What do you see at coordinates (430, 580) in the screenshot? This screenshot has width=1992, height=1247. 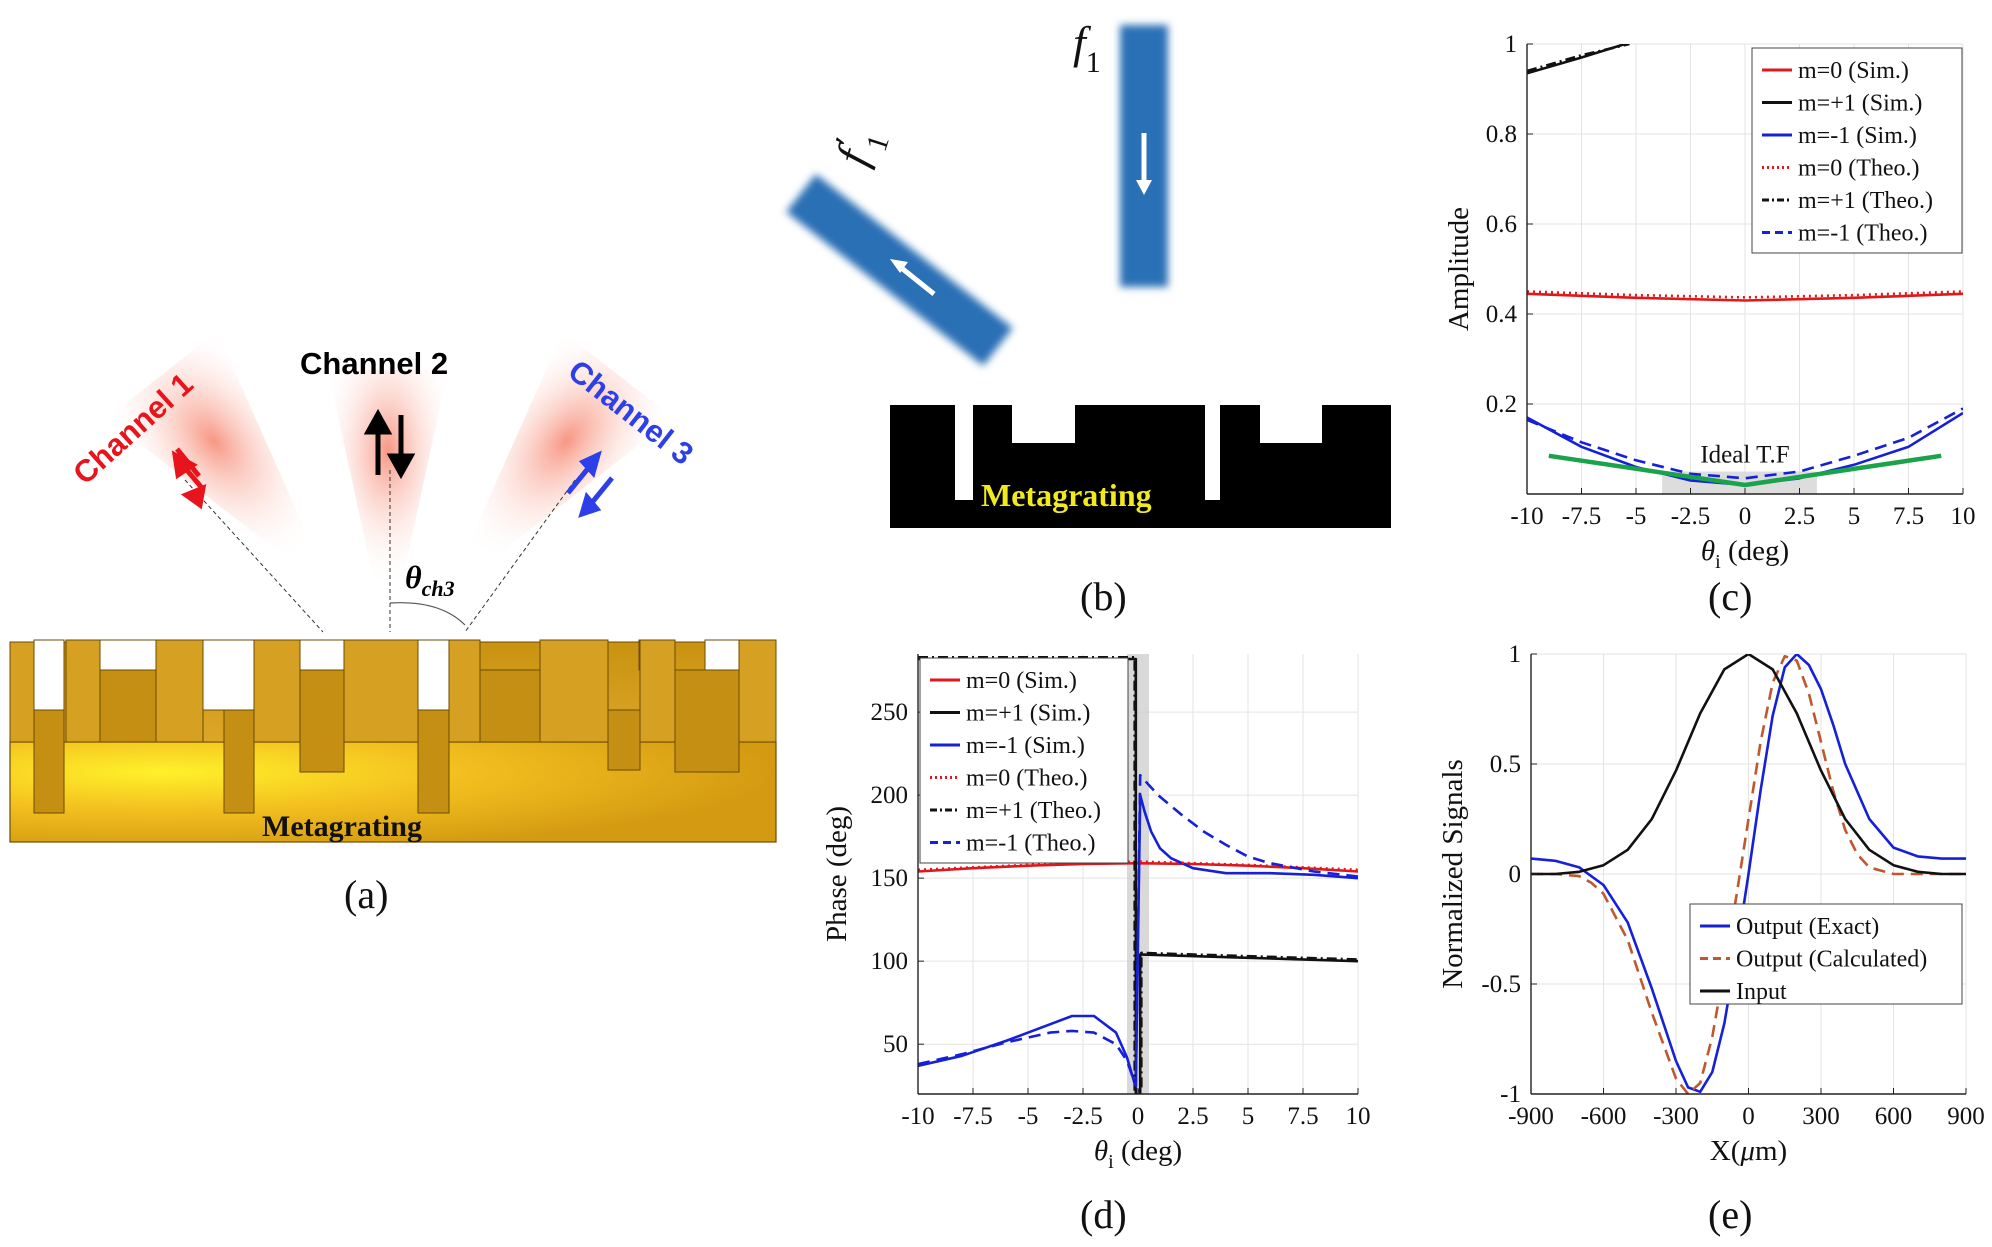 I see `theta-ch3-label: θch3` at bounding box center [430, 580].